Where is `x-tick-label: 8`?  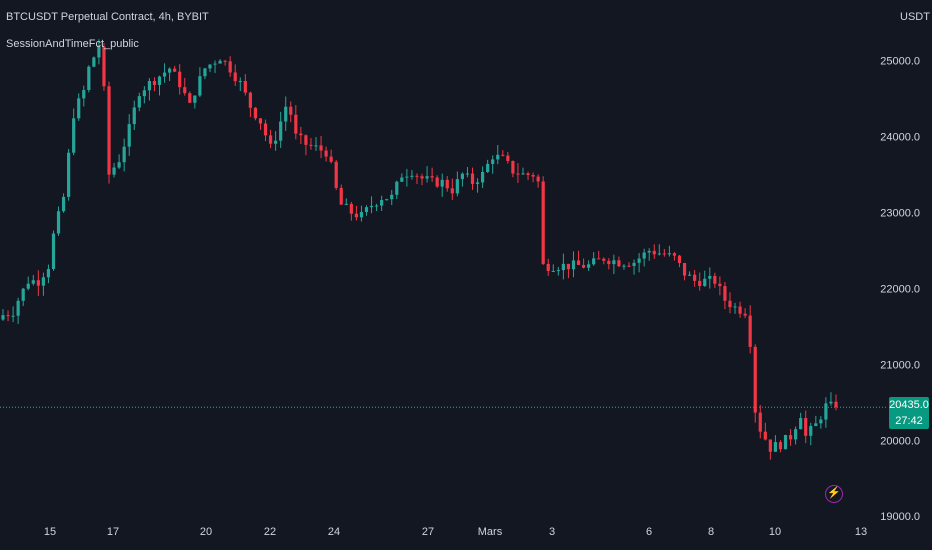
x-tick-label: 8 is located at coordinates (711, 532).